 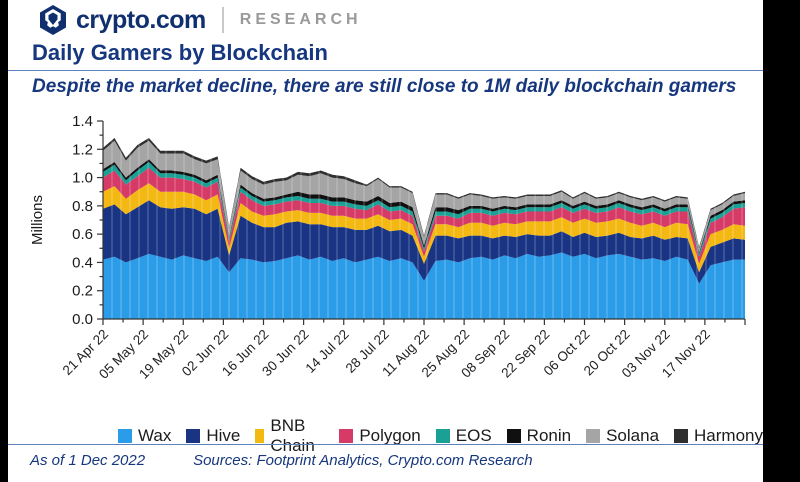 I want to click on legend-item-hive: Hive, so click(x=213, y=436).